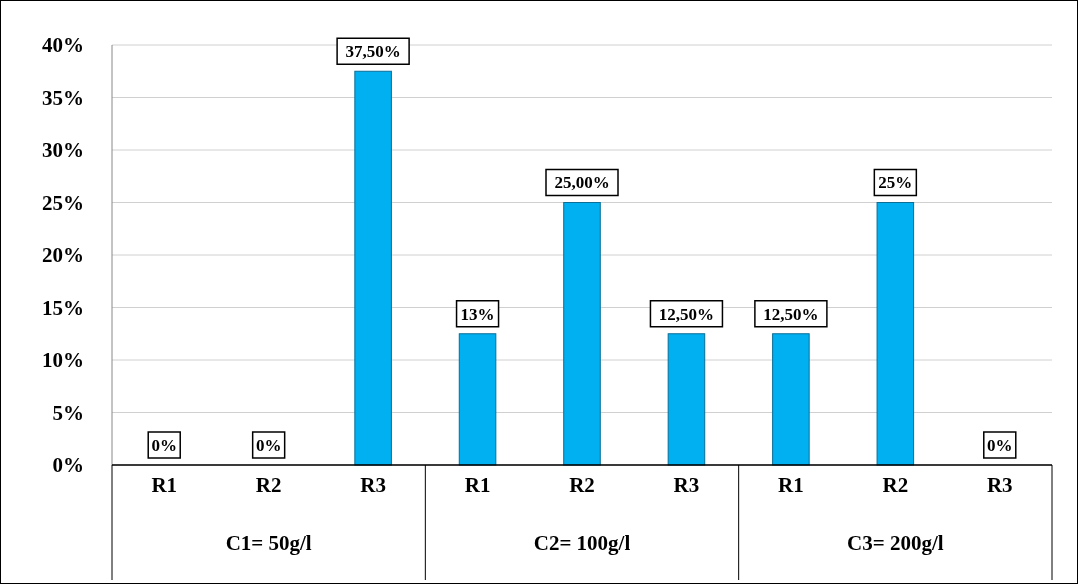 Image resolution: width=1078 pixels, height=584 pixels. Describe the element at coordinates (895, 183) in the screenshot. I see `data-label: 25%` at that location.